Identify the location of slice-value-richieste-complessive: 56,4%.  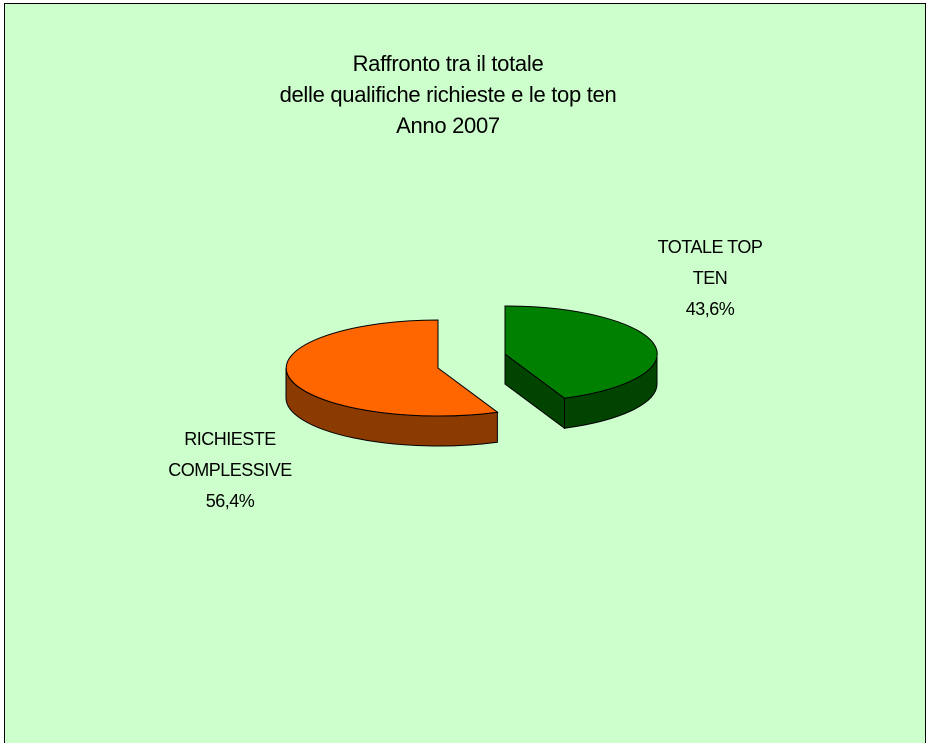
(230, 501).